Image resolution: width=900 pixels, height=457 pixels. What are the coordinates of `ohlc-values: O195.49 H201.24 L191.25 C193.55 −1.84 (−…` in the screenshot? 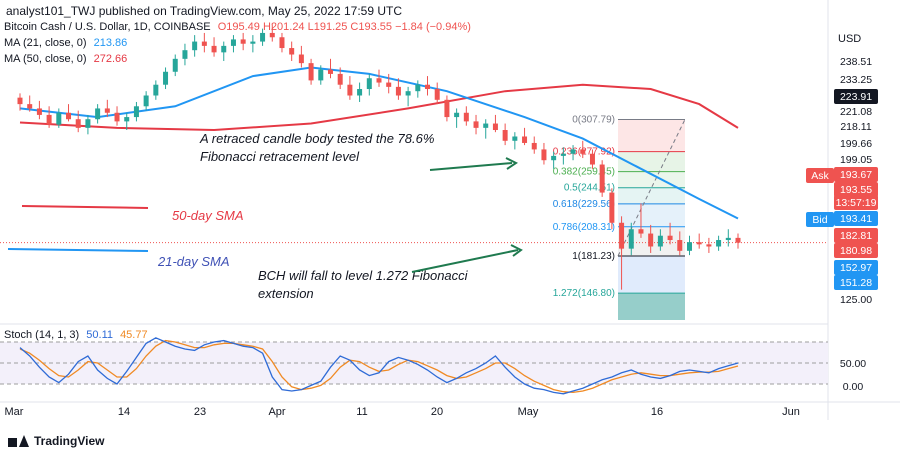 It's located at (344, 27).